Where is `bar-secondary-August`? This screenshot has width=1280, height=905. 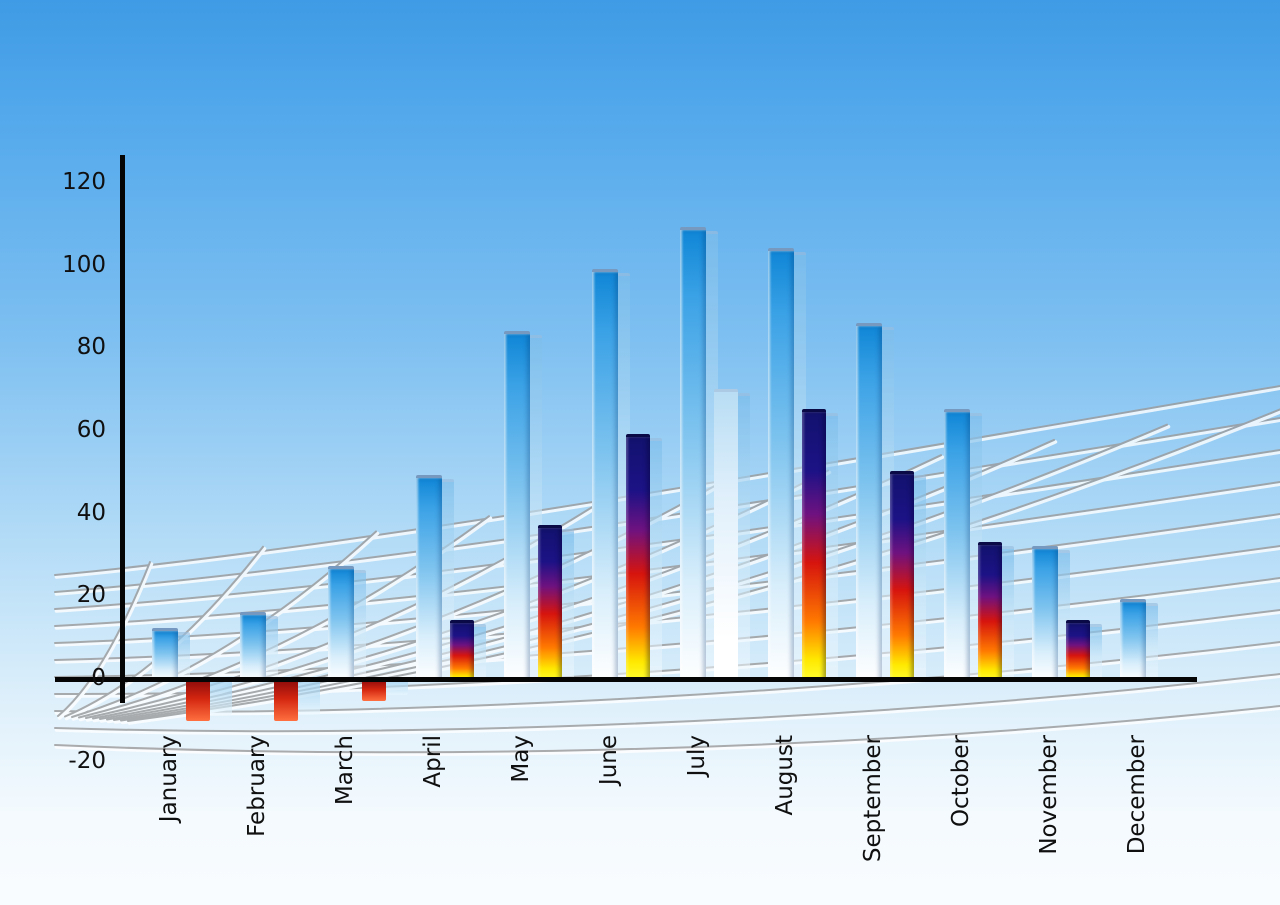
bar-secondary-August is located at coordinates (814, 545).